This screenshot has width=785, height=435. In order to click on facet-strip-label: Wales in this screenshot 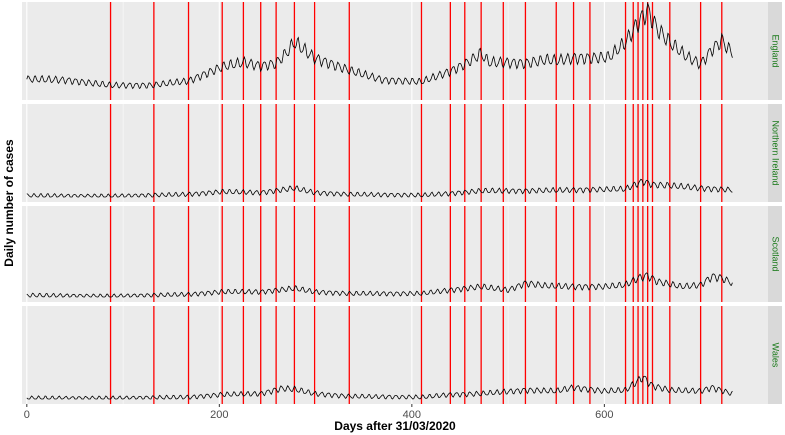, I will do `click(776, 355)`.